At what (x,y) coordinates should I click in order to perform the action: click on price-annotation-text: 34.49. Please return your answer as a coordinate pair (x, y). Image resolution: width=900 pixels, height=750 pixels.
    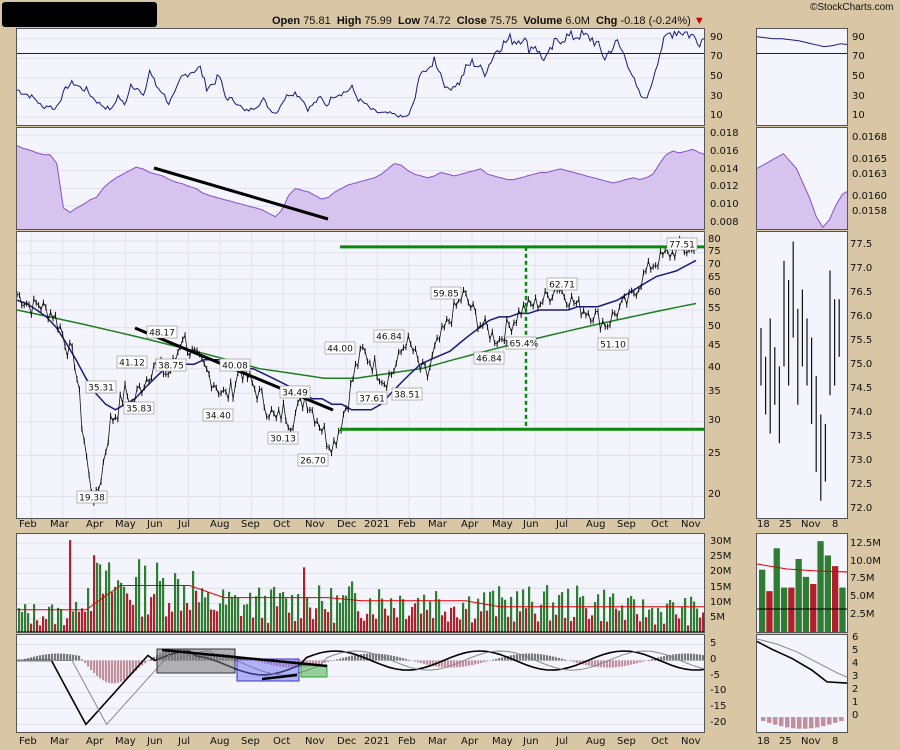
    Looking at the image, I should click on (295, 394).